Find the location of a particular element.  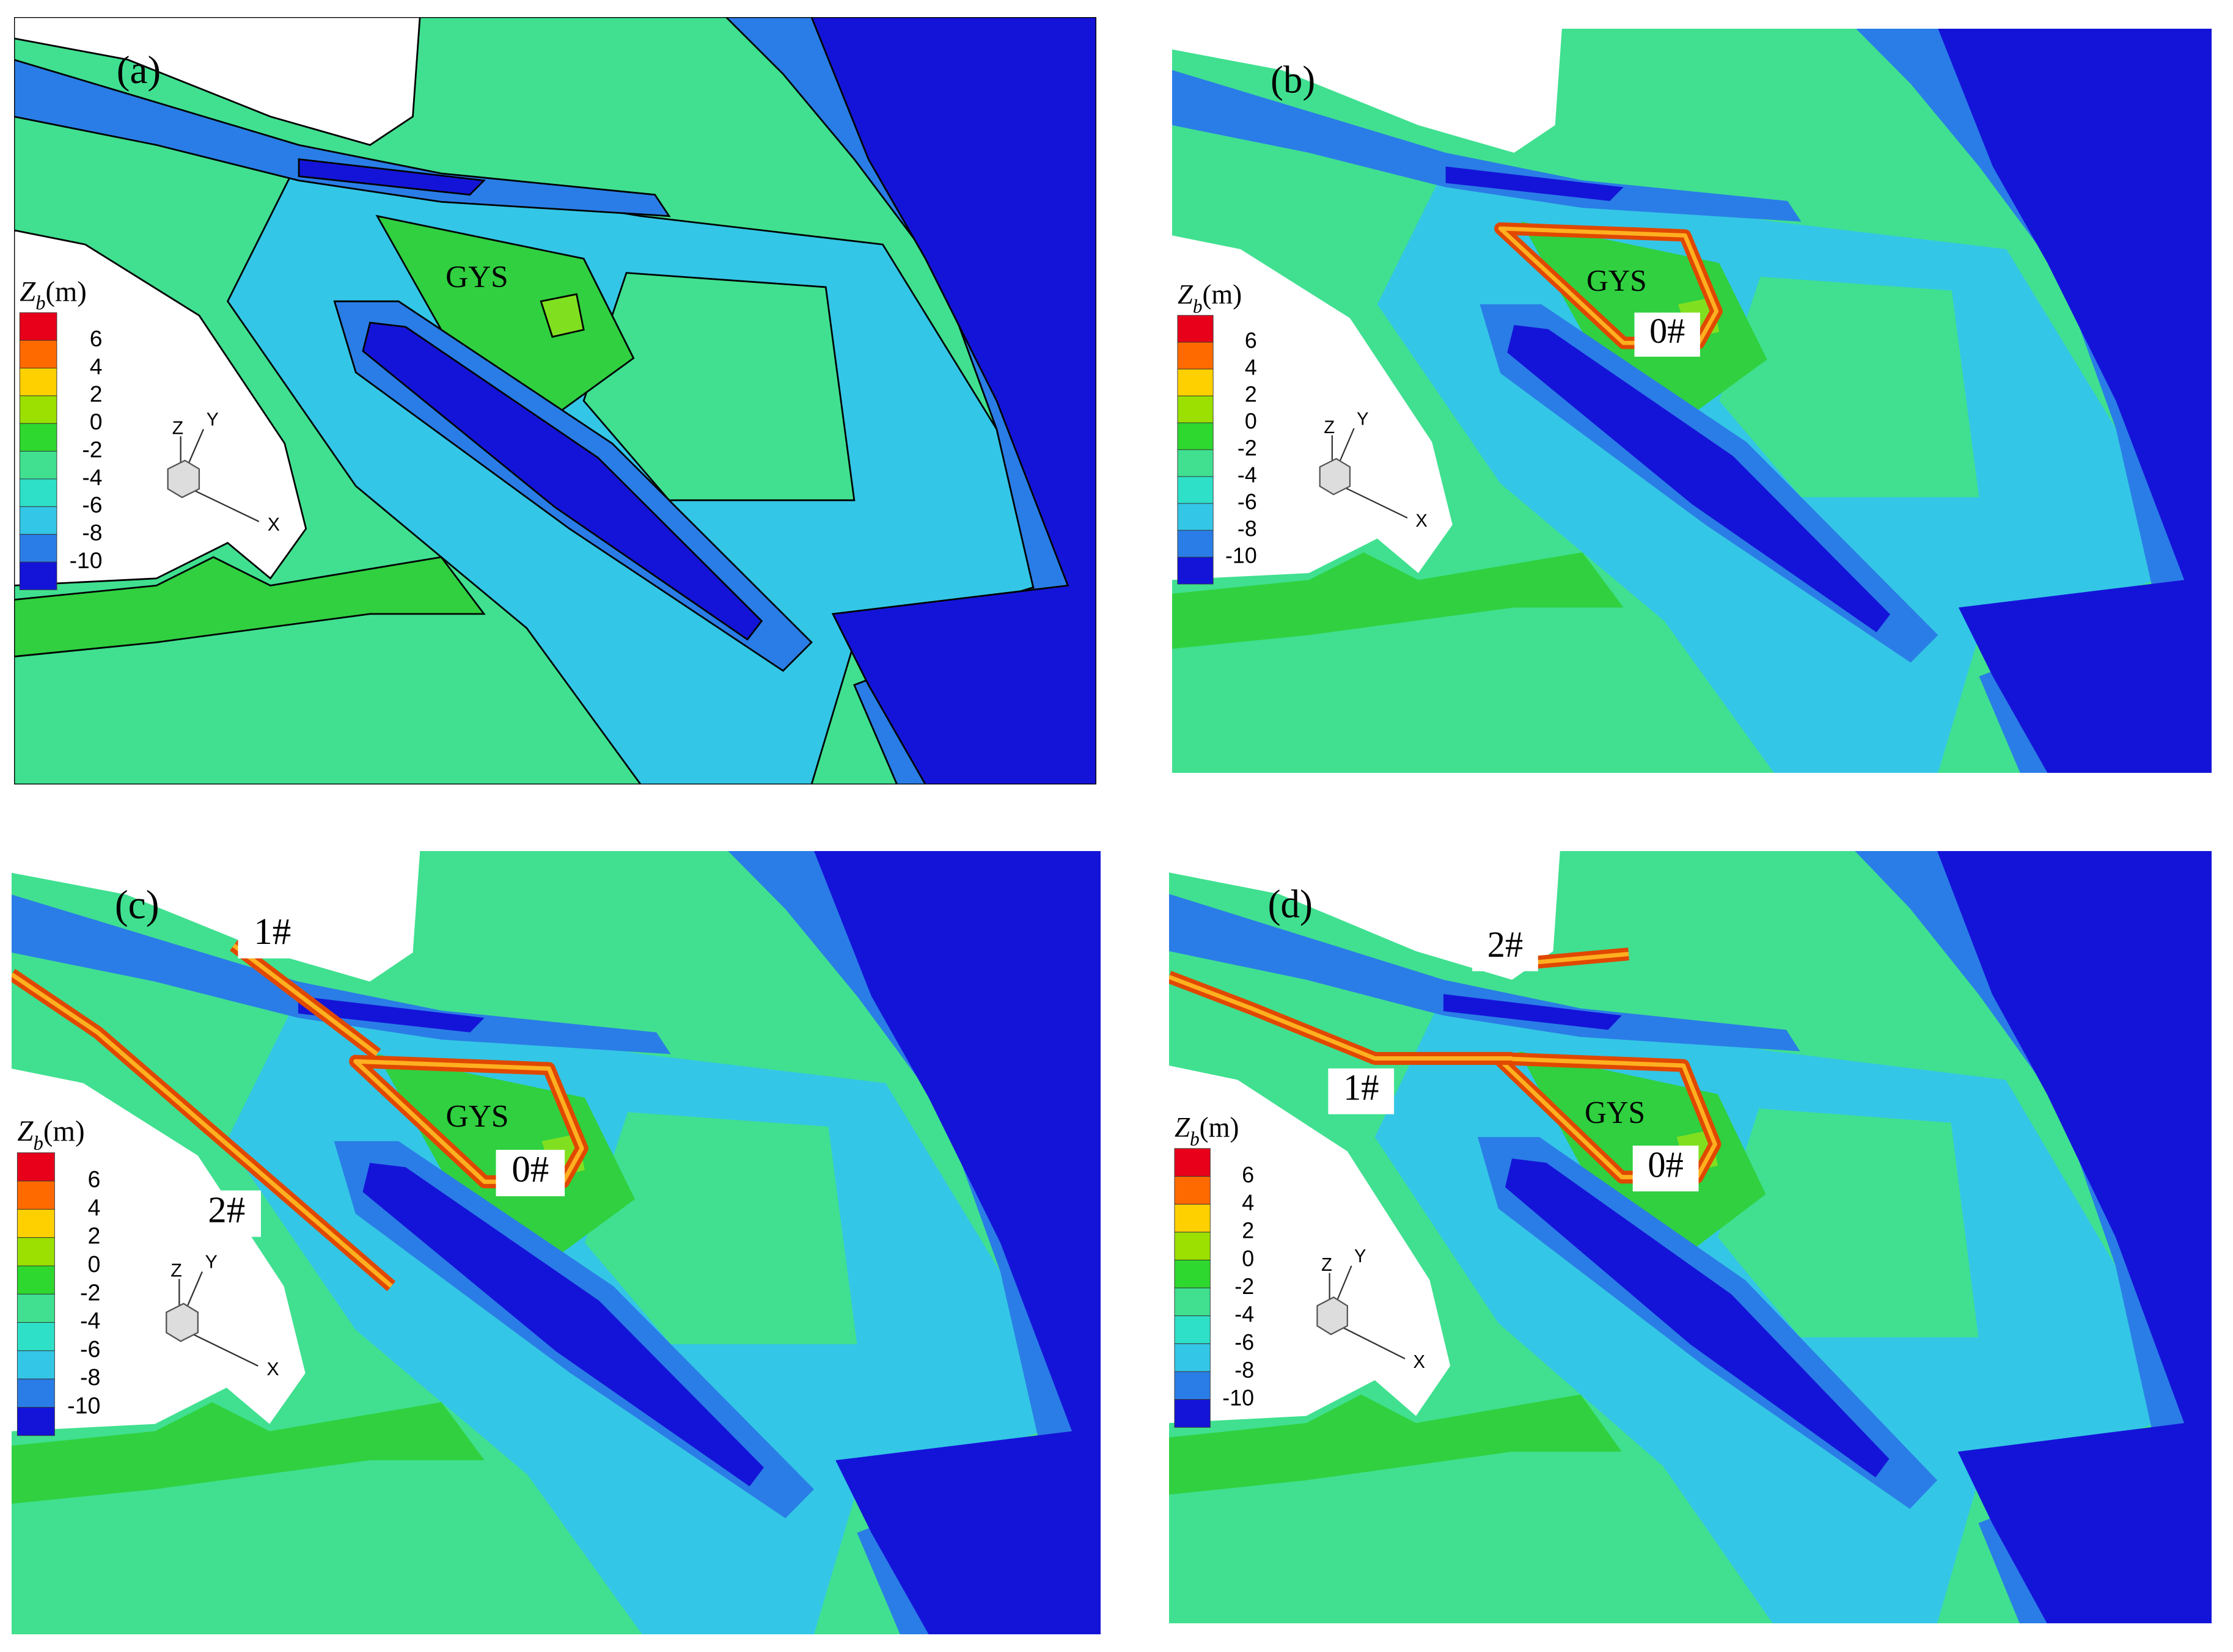

panel-label: (b) is located at coordinates (1292, 79).